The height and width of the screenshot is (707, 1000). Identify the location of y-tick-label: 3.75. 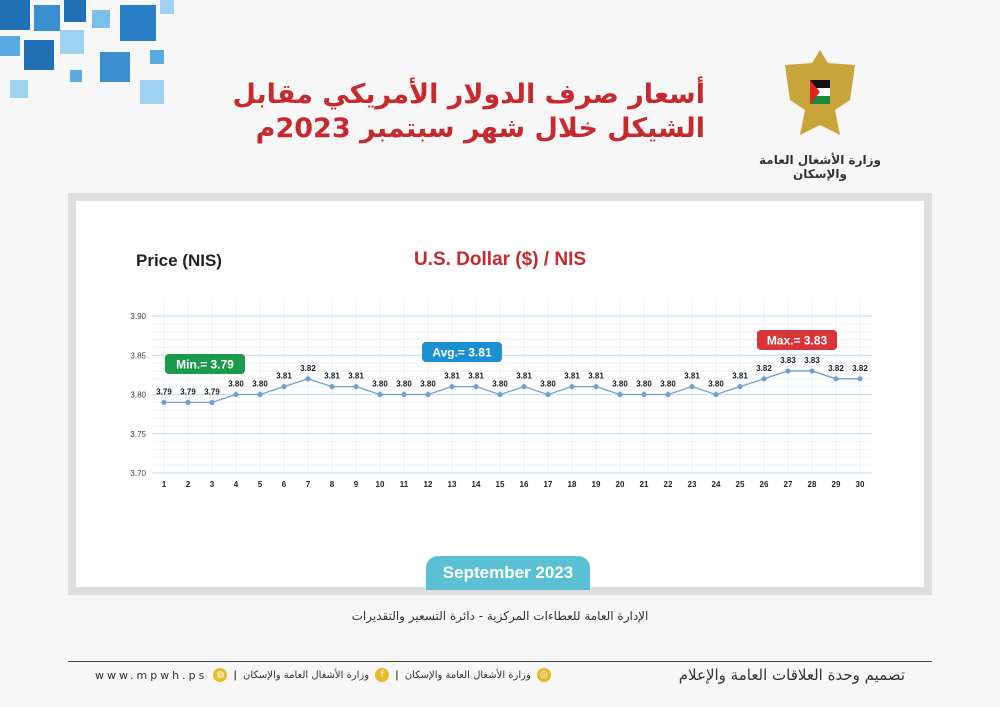
(138, 434).